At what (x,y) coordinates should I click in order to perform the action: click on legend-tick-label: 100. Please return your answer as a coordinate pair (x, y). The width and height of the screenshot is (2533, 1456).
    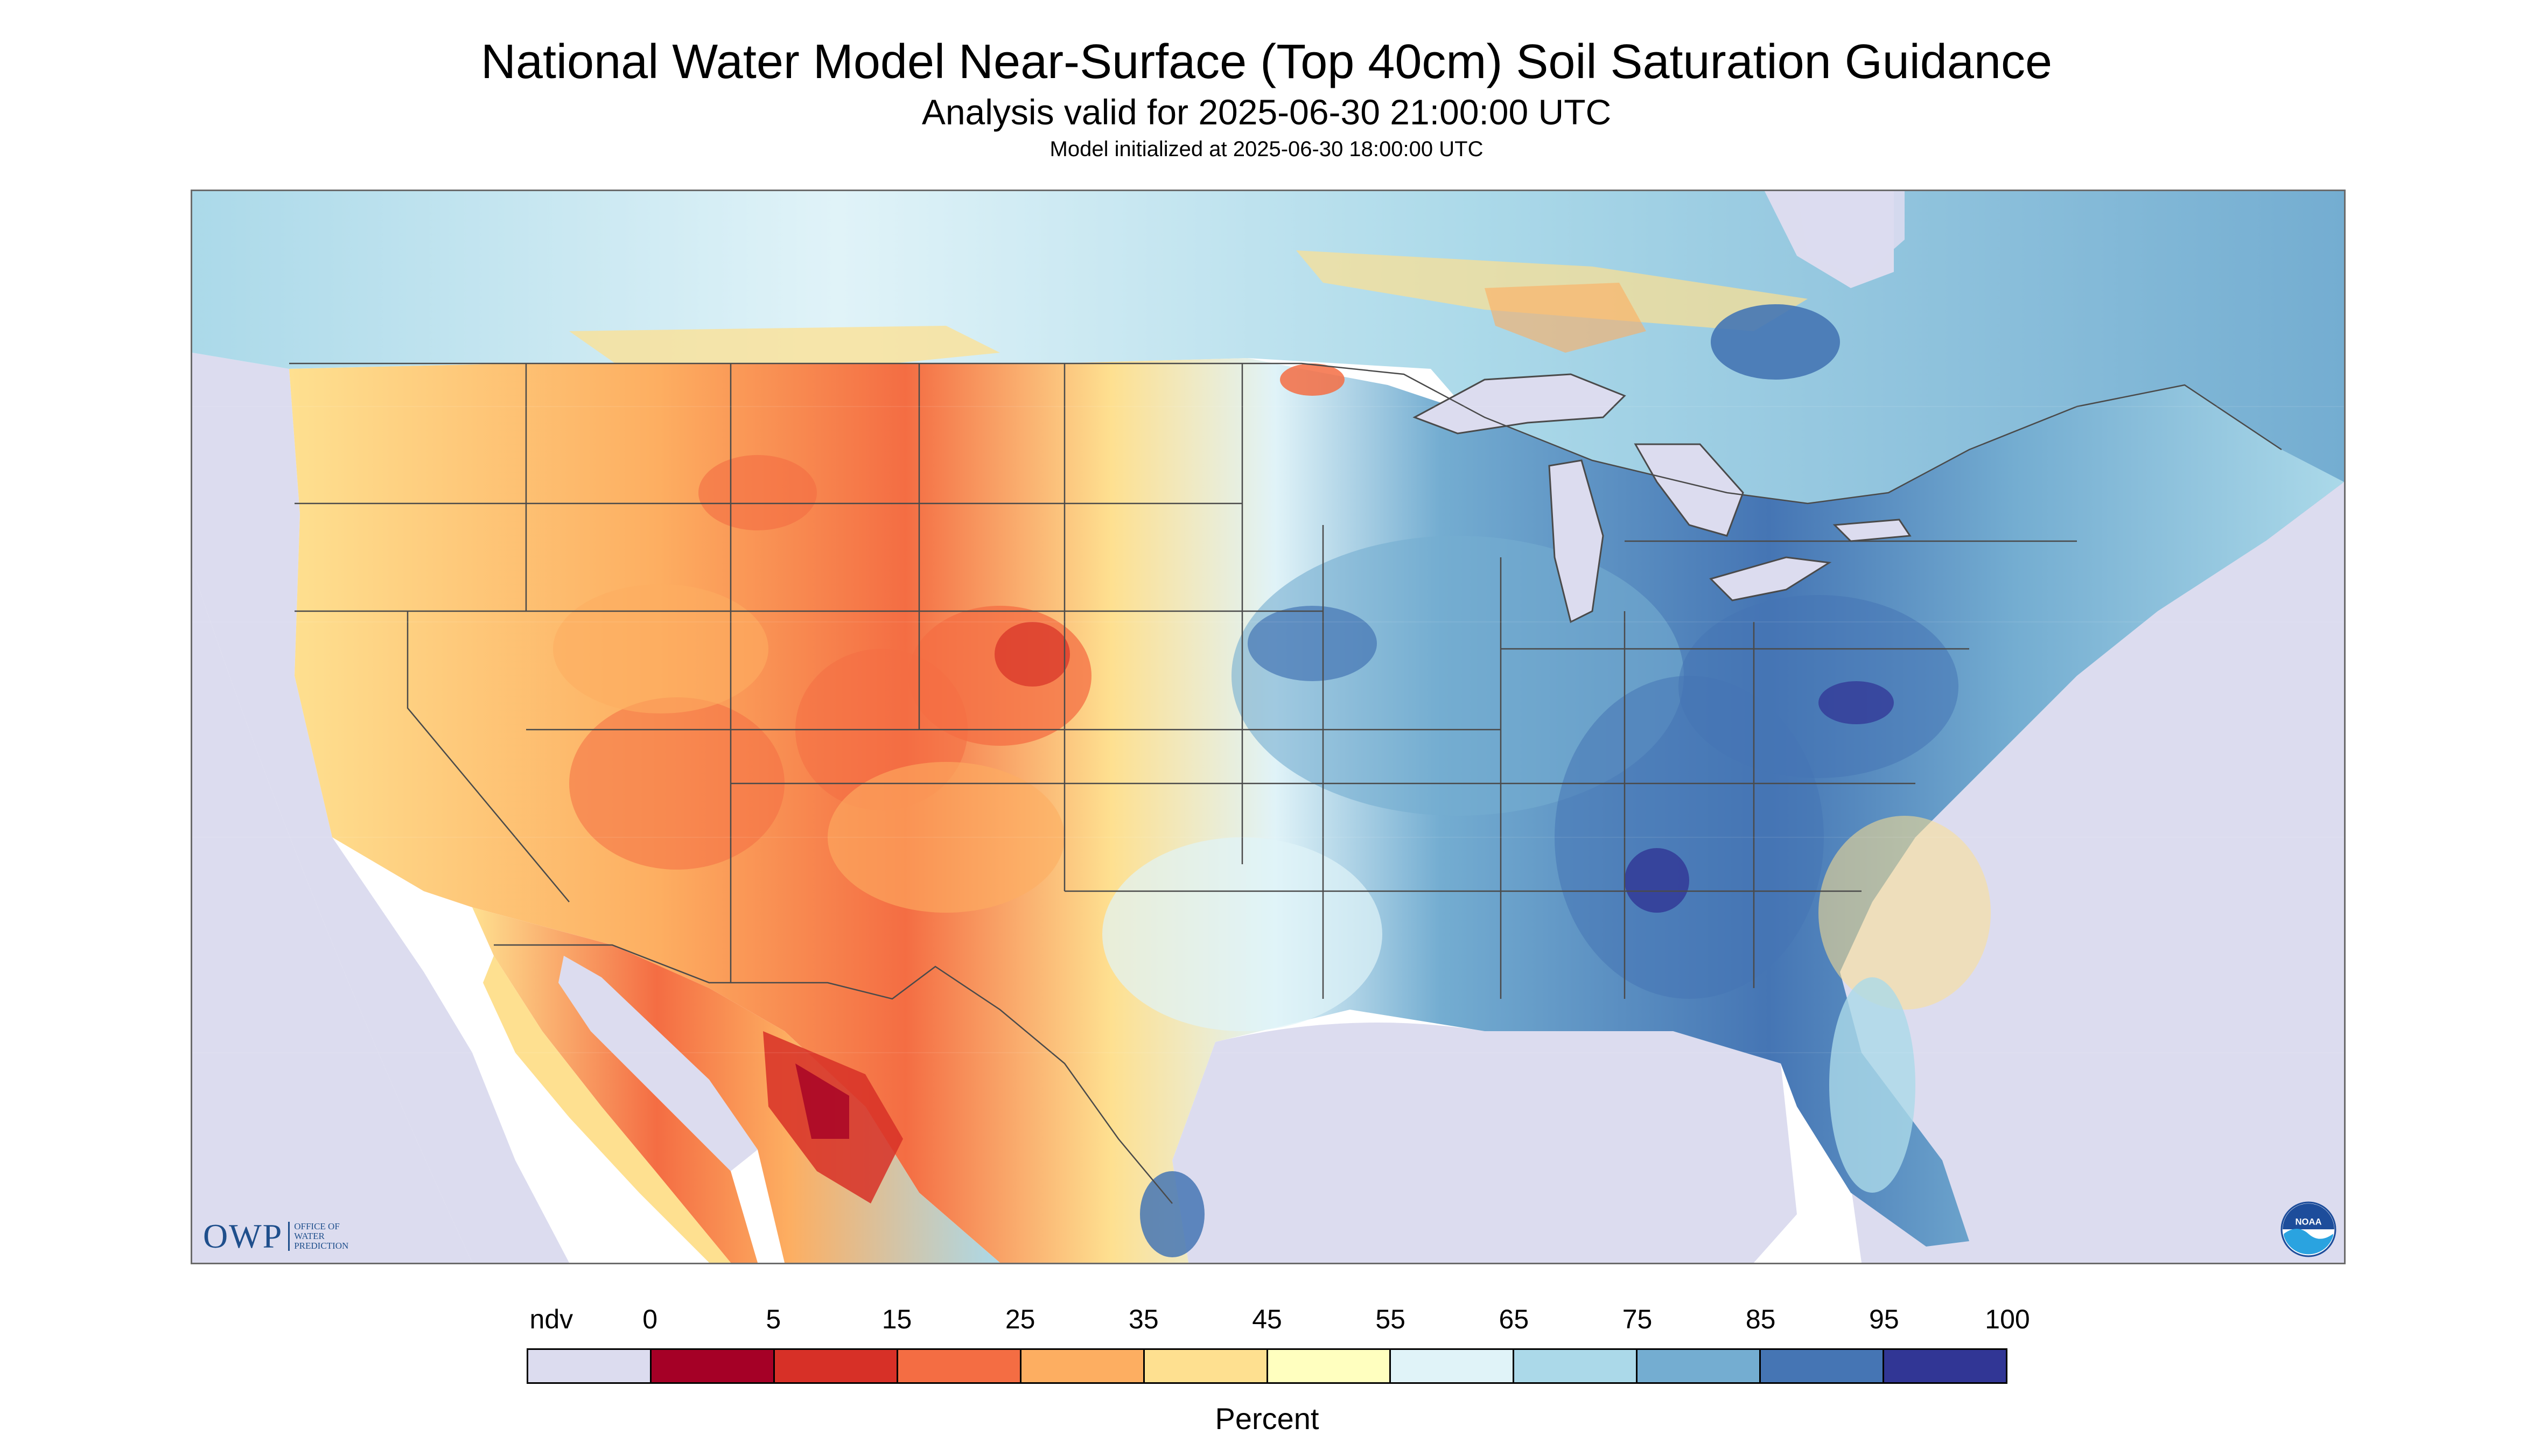
    Looking at the image, I should click on (2007, 1319).